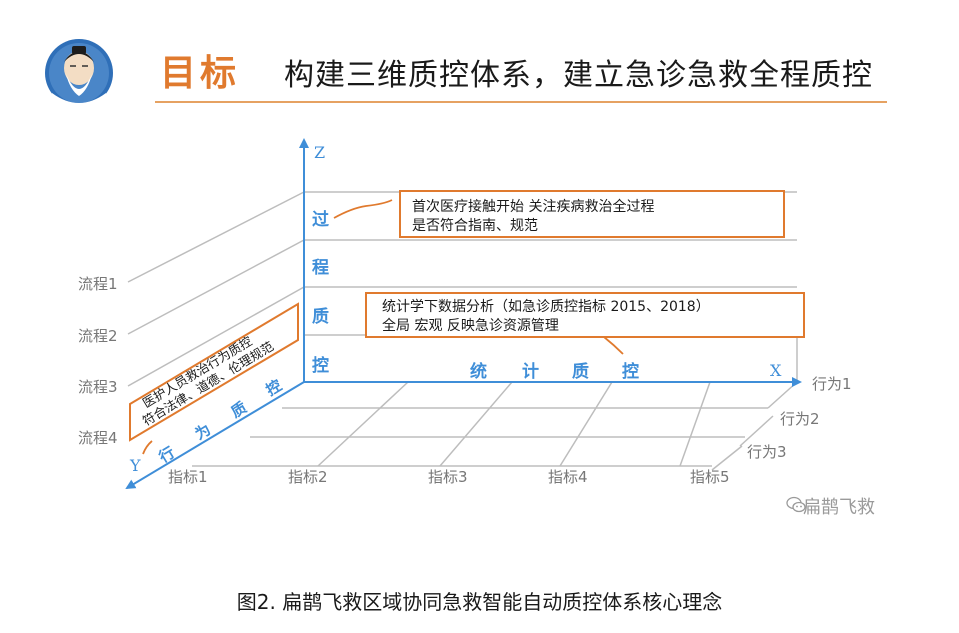  I want to click on process-callout-pointer, so click(363, 209).